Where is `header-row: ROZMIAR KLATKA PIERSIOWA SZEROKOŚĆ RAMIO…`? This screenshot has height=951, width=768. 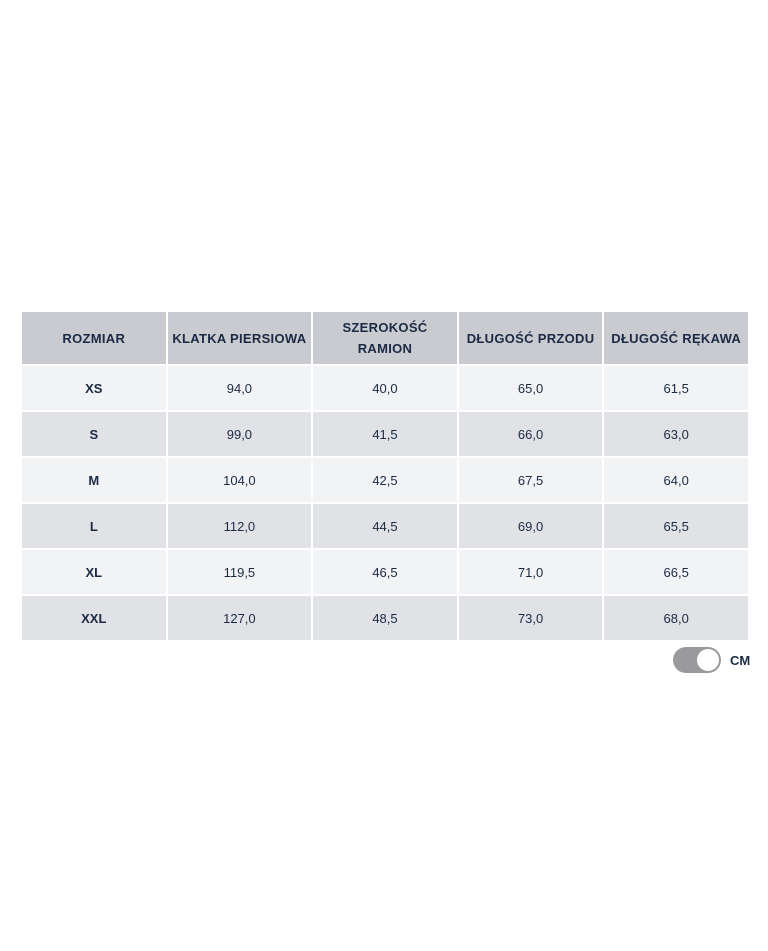 header-row: ROZMIAR KLATKA PIERSIOWA SZEROKOŚĆ RAMIO… is located at coordinates (385, 338).